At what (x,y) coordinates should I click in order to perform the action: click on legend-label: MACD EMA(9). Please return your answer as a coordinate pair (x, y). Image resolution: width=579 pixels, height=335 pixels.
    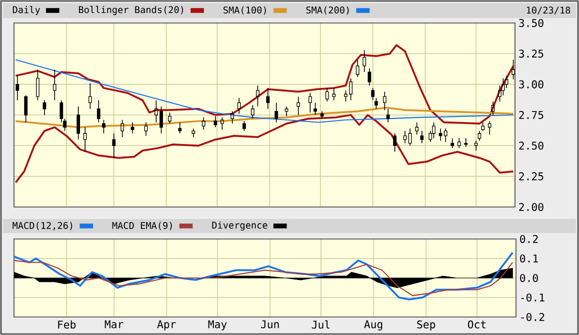
    Looking at the image, I should click on (142, 226).